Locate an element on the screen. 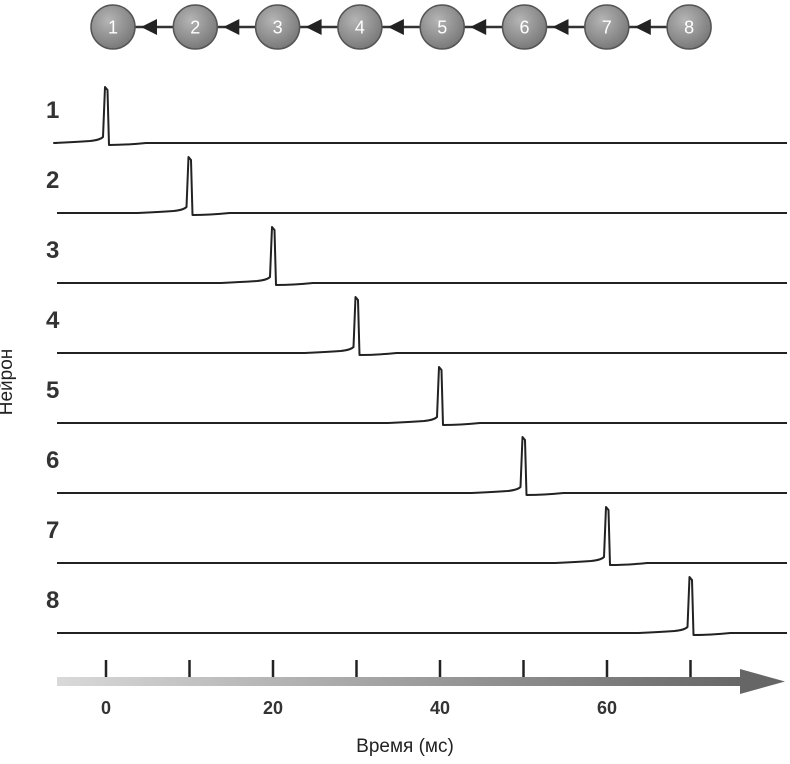  x-axis: 0 20 40 60 is located at coordinates (421, 689).